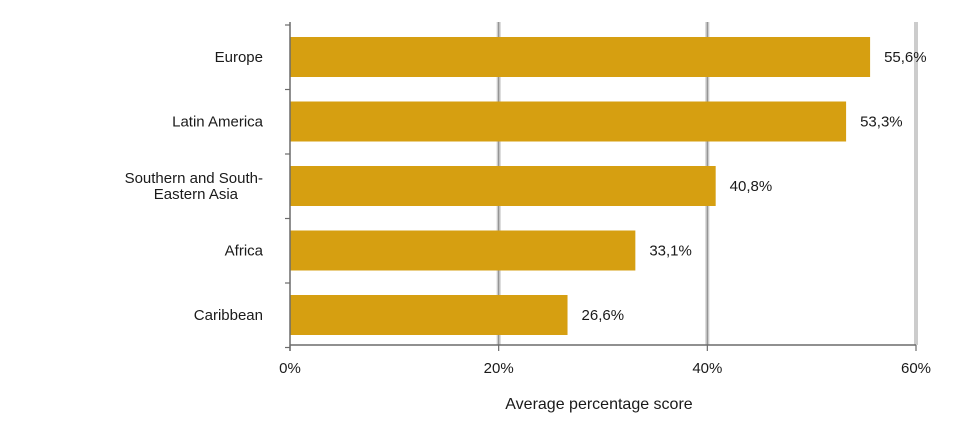 The image size is (963, 426). Describe the element at coordinates (228, 315) in the screenshot. I see `category-label: Caribbean` at that location.